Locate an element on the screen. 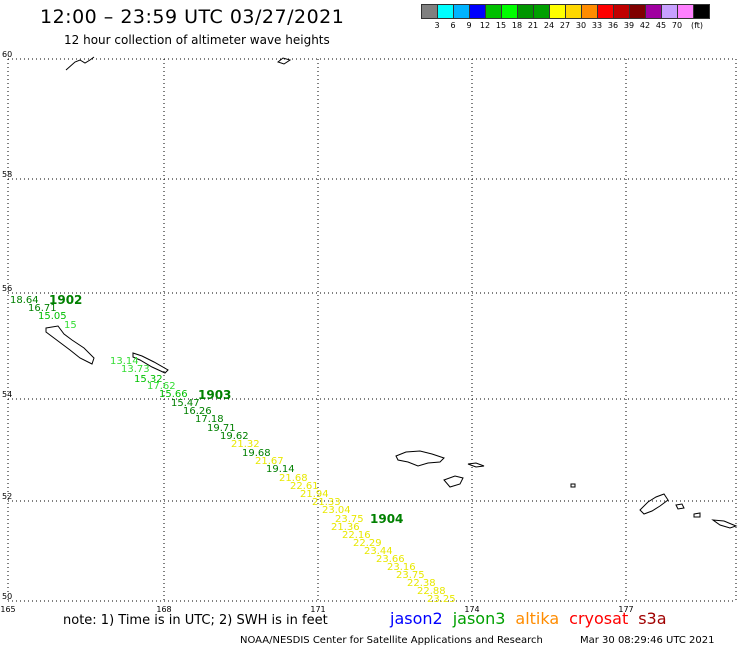 This screenshot has width=740, height=650. wave-height-legend: 3 6 9 12 15 18 21 24 27 30 33 36 39 42 45 70 (ft) is located at coordinates (580, 18).